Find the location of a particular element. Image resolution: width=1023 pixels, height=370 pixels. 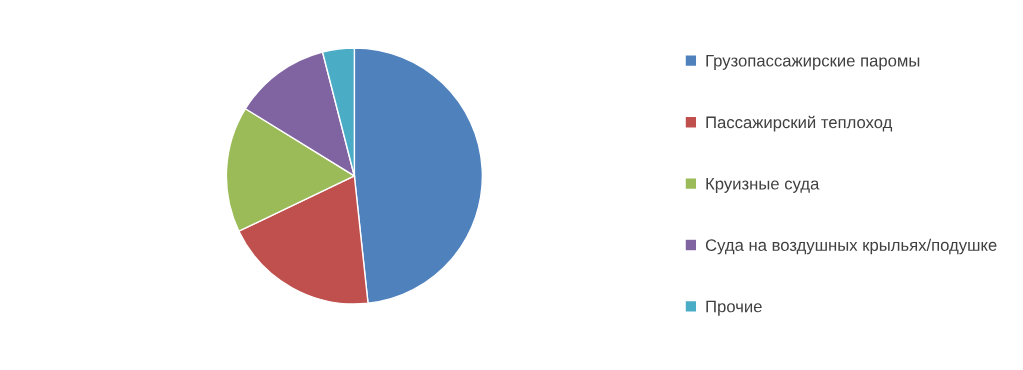

legend-label: Суда на воздушных крыльях/подушке is located at coordinates (851, 246).